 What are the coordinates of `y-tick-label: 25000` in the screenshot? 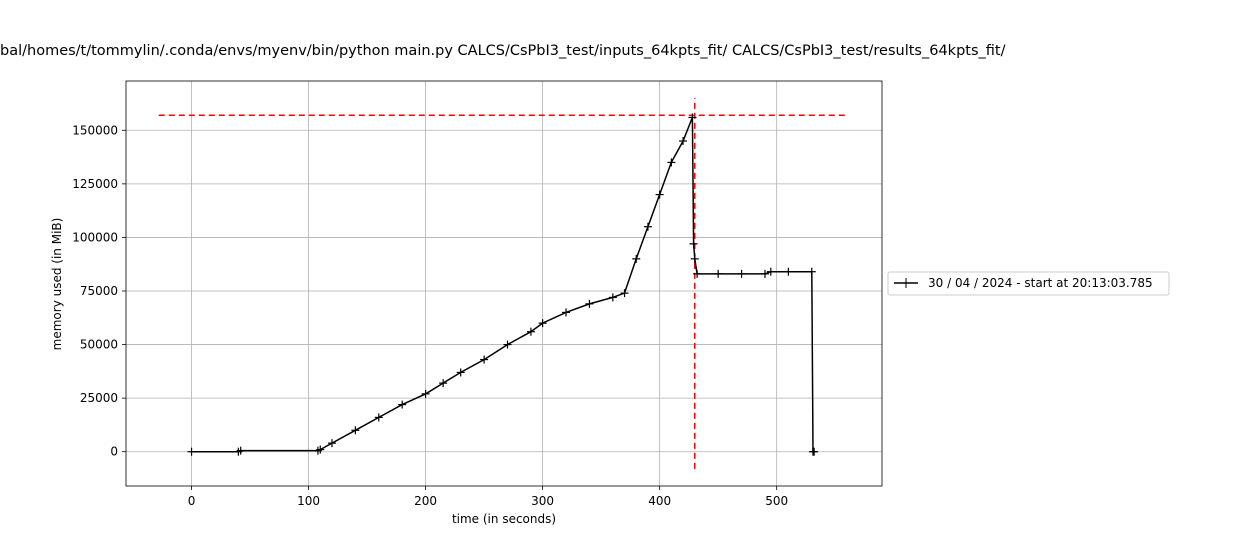 It's located at (99, 398).